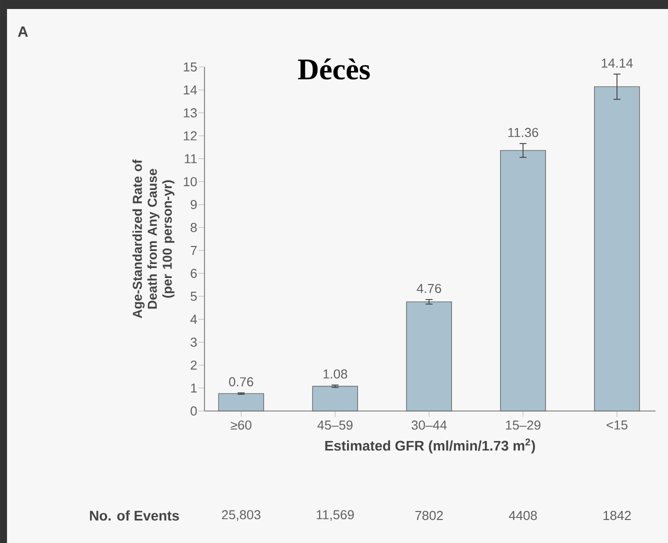 This screenshot has width=668, height=543. What do you see at coordinates (190, 181) in the screenshot?
I see `y-tick-label: 10` at bounding box center [190, 181].